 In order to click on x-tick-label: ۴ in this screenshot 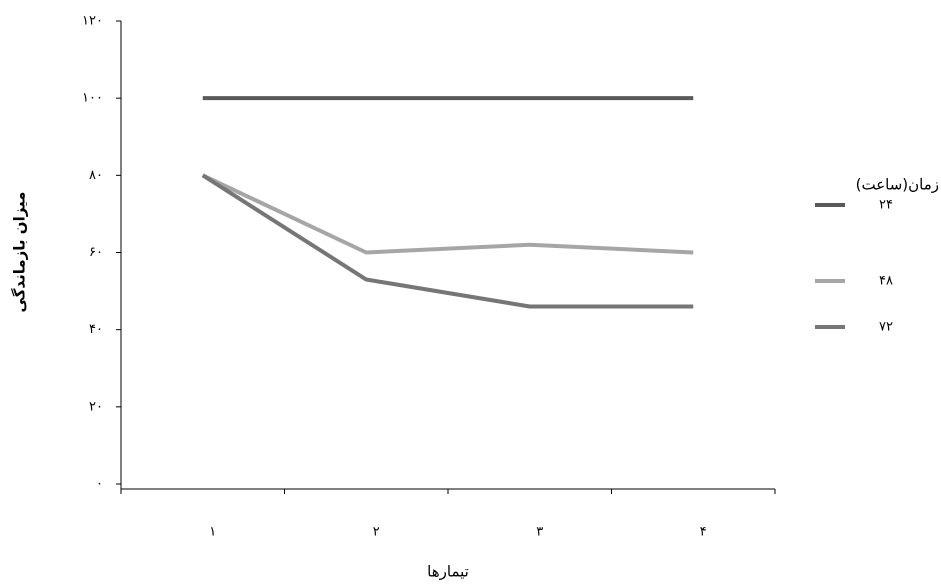, I will do `click(703, 532)`.